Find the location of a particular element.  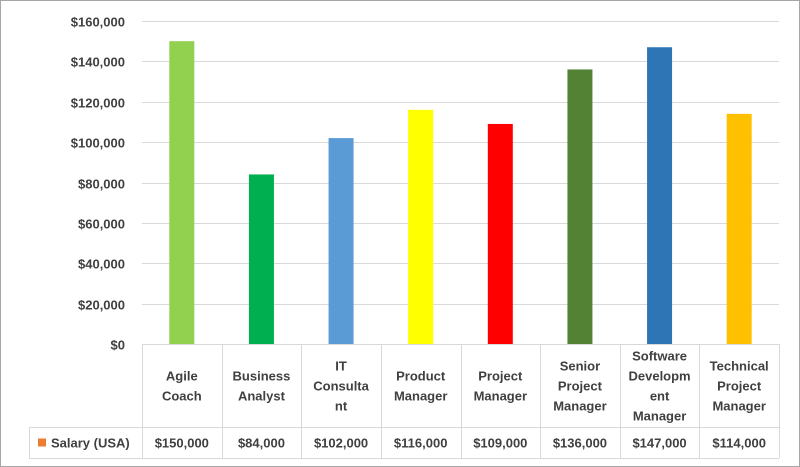

series-name: Salary (USA) is located at coordinates (90, 443).